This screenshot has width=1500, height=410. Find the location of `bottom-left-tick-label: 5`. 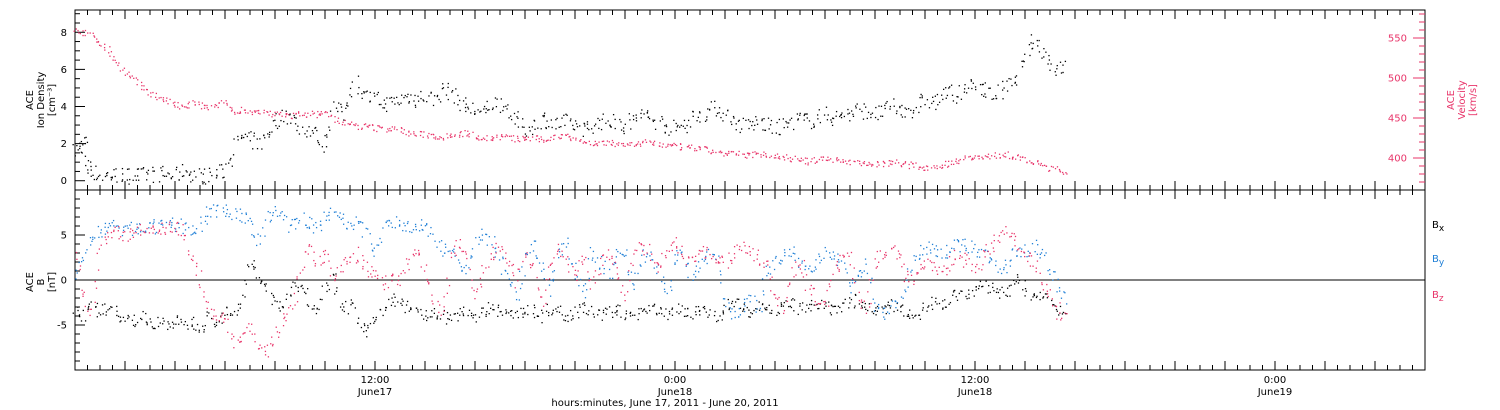

bottom-left-tick-label: 5 is located at coordinates (64, 236).